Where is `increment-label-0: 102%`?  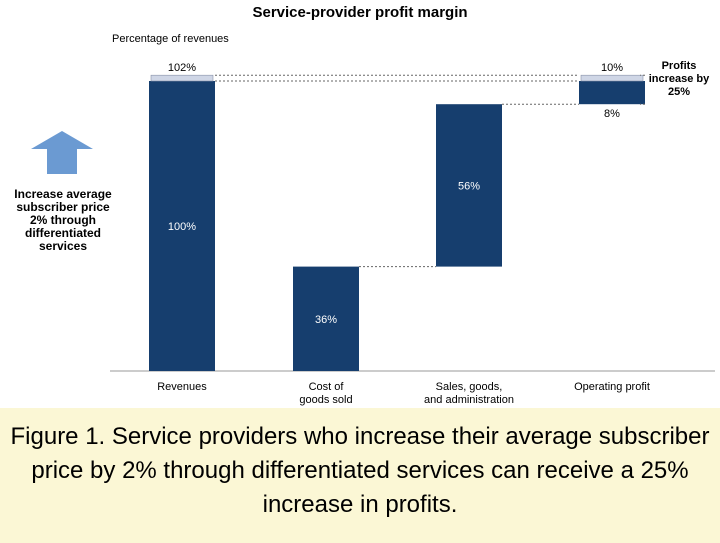 increment-label-0: 102% is located at coordinates (182, 68).